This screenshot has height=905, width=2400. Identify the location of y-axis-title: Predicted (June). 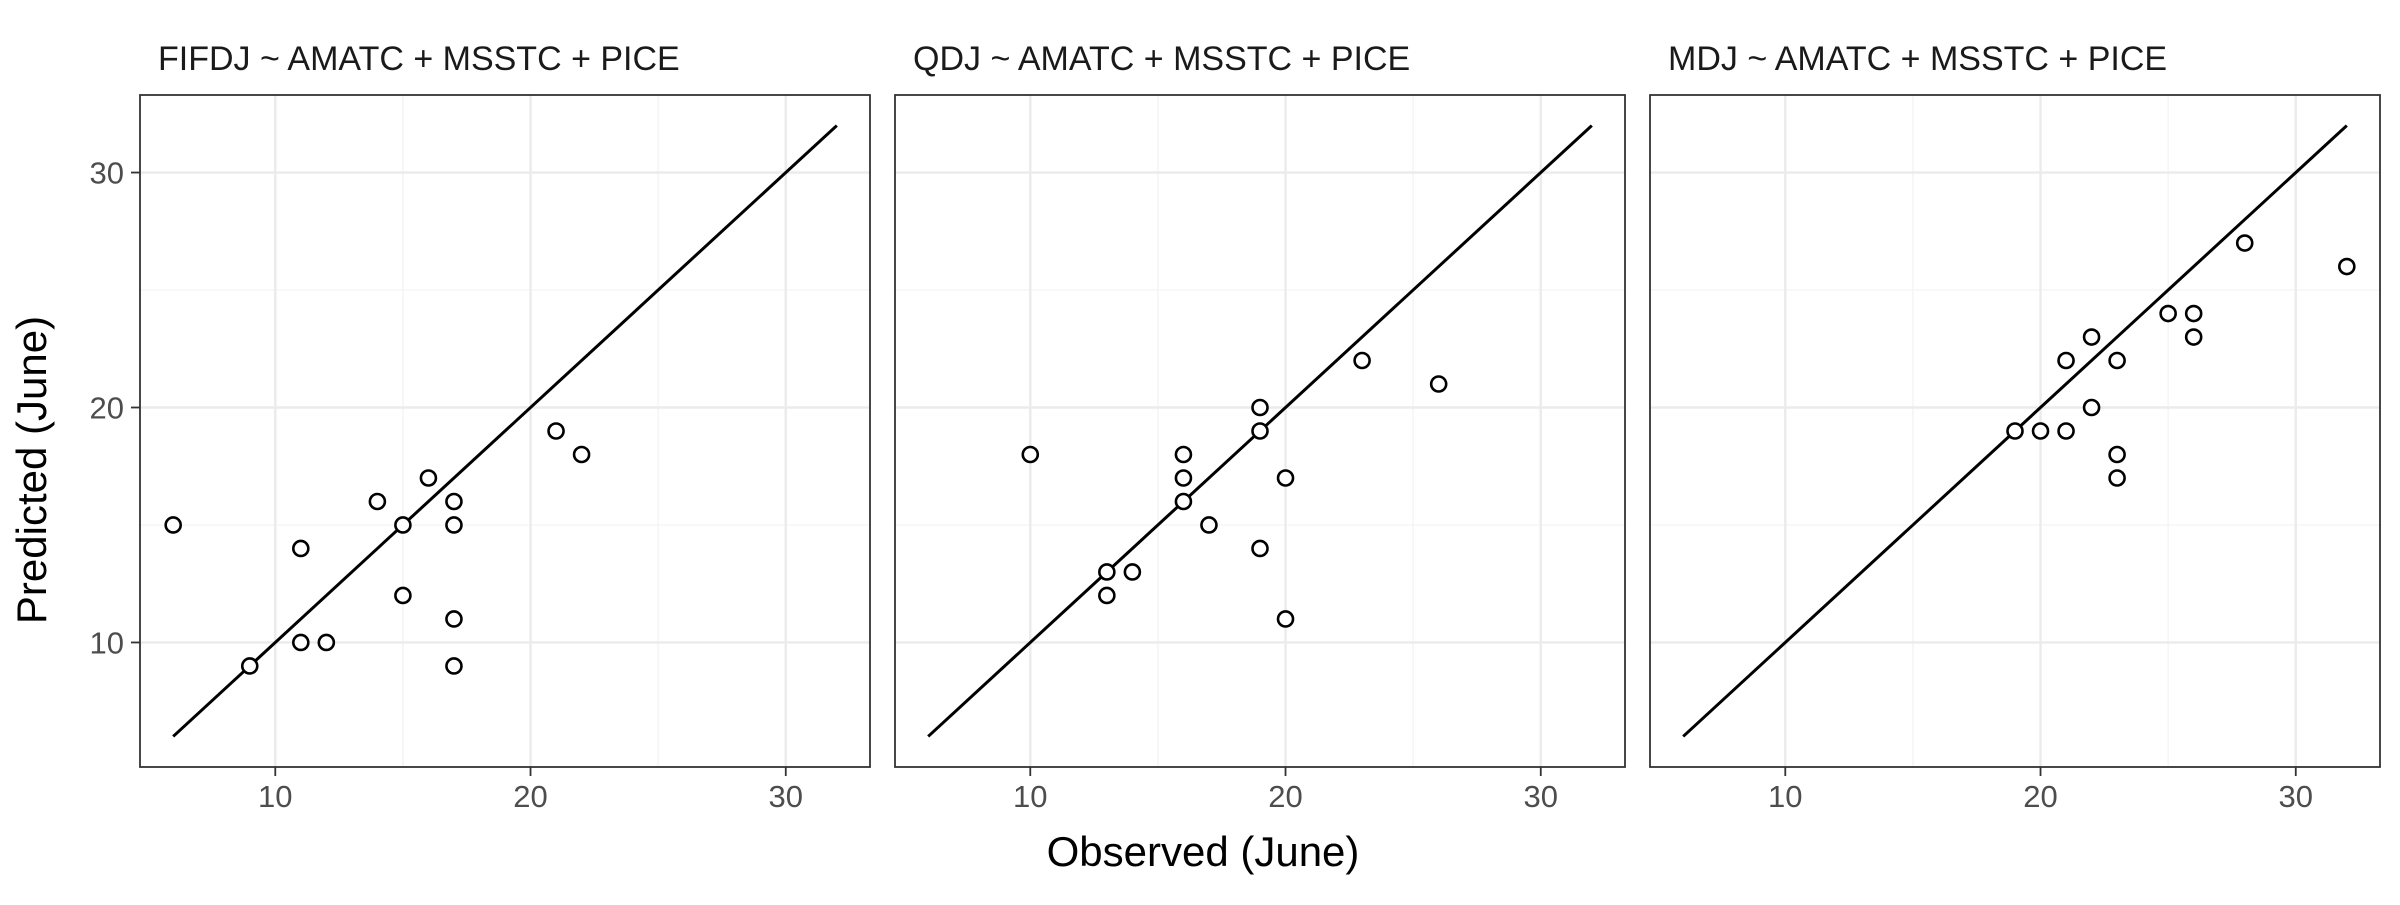
(31, 470).